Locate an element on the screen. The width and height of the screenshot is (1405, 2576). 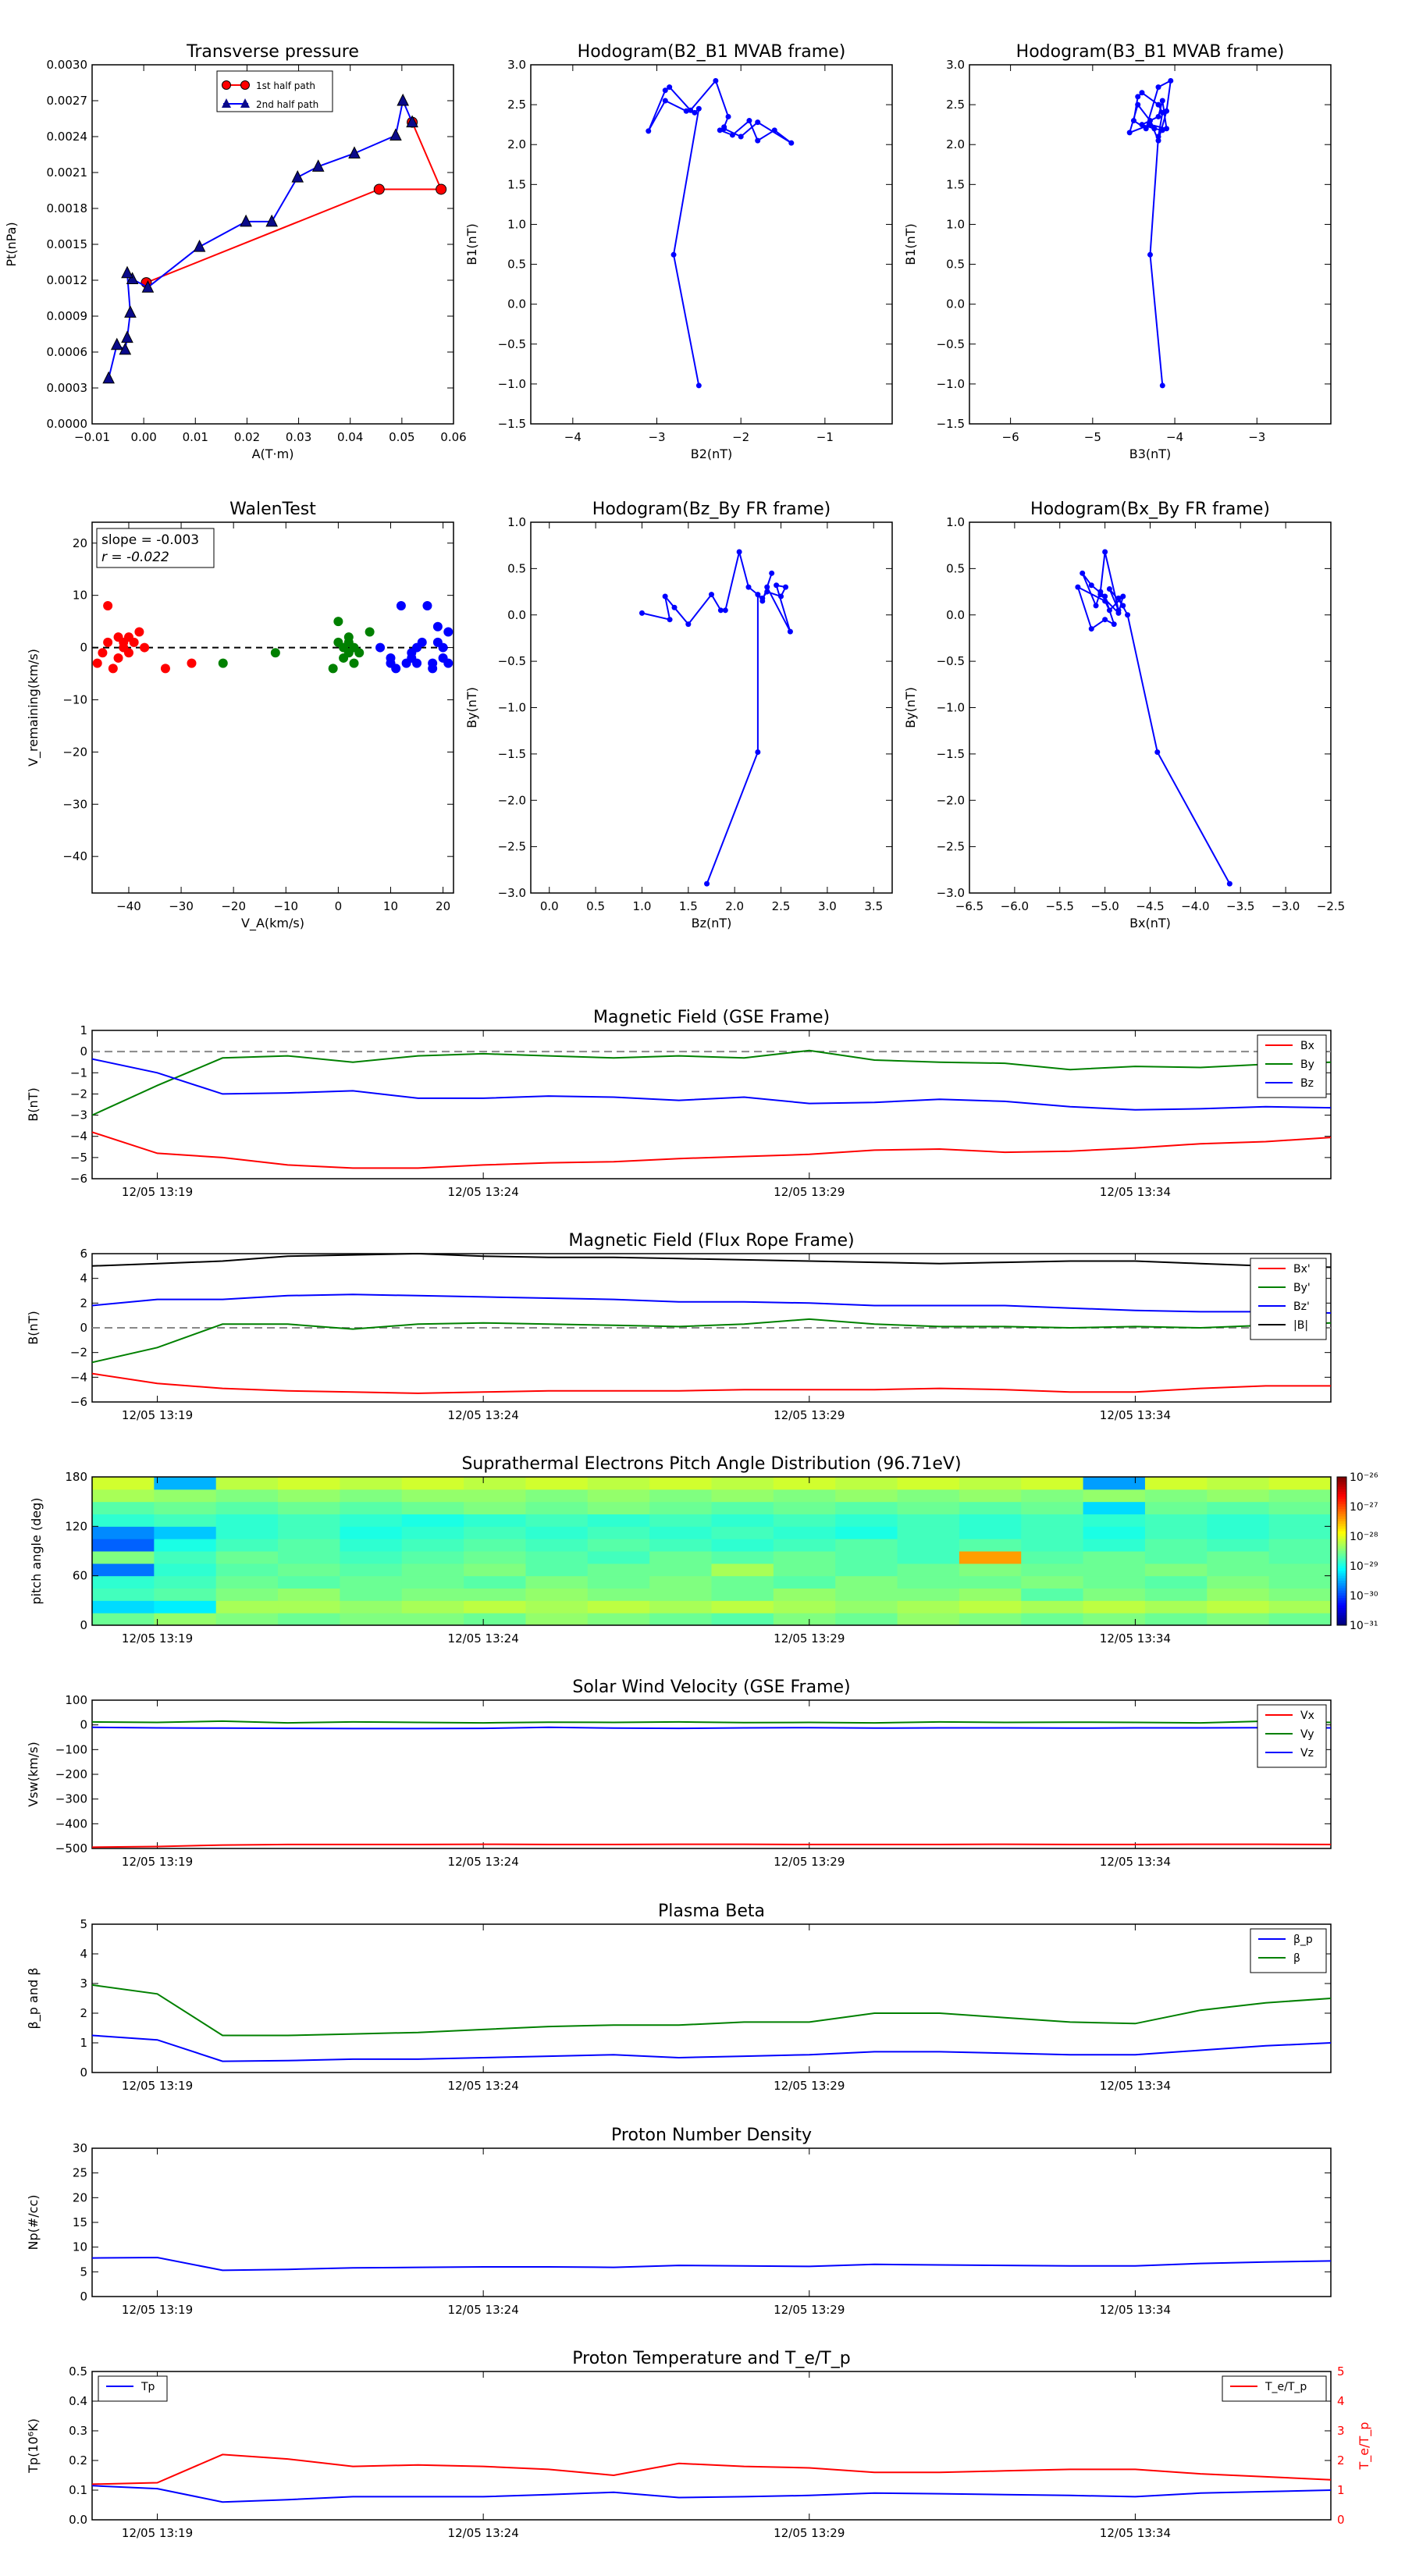
x-tick-label: 12/05 13:34 is located at coordinates (1136, 2533).